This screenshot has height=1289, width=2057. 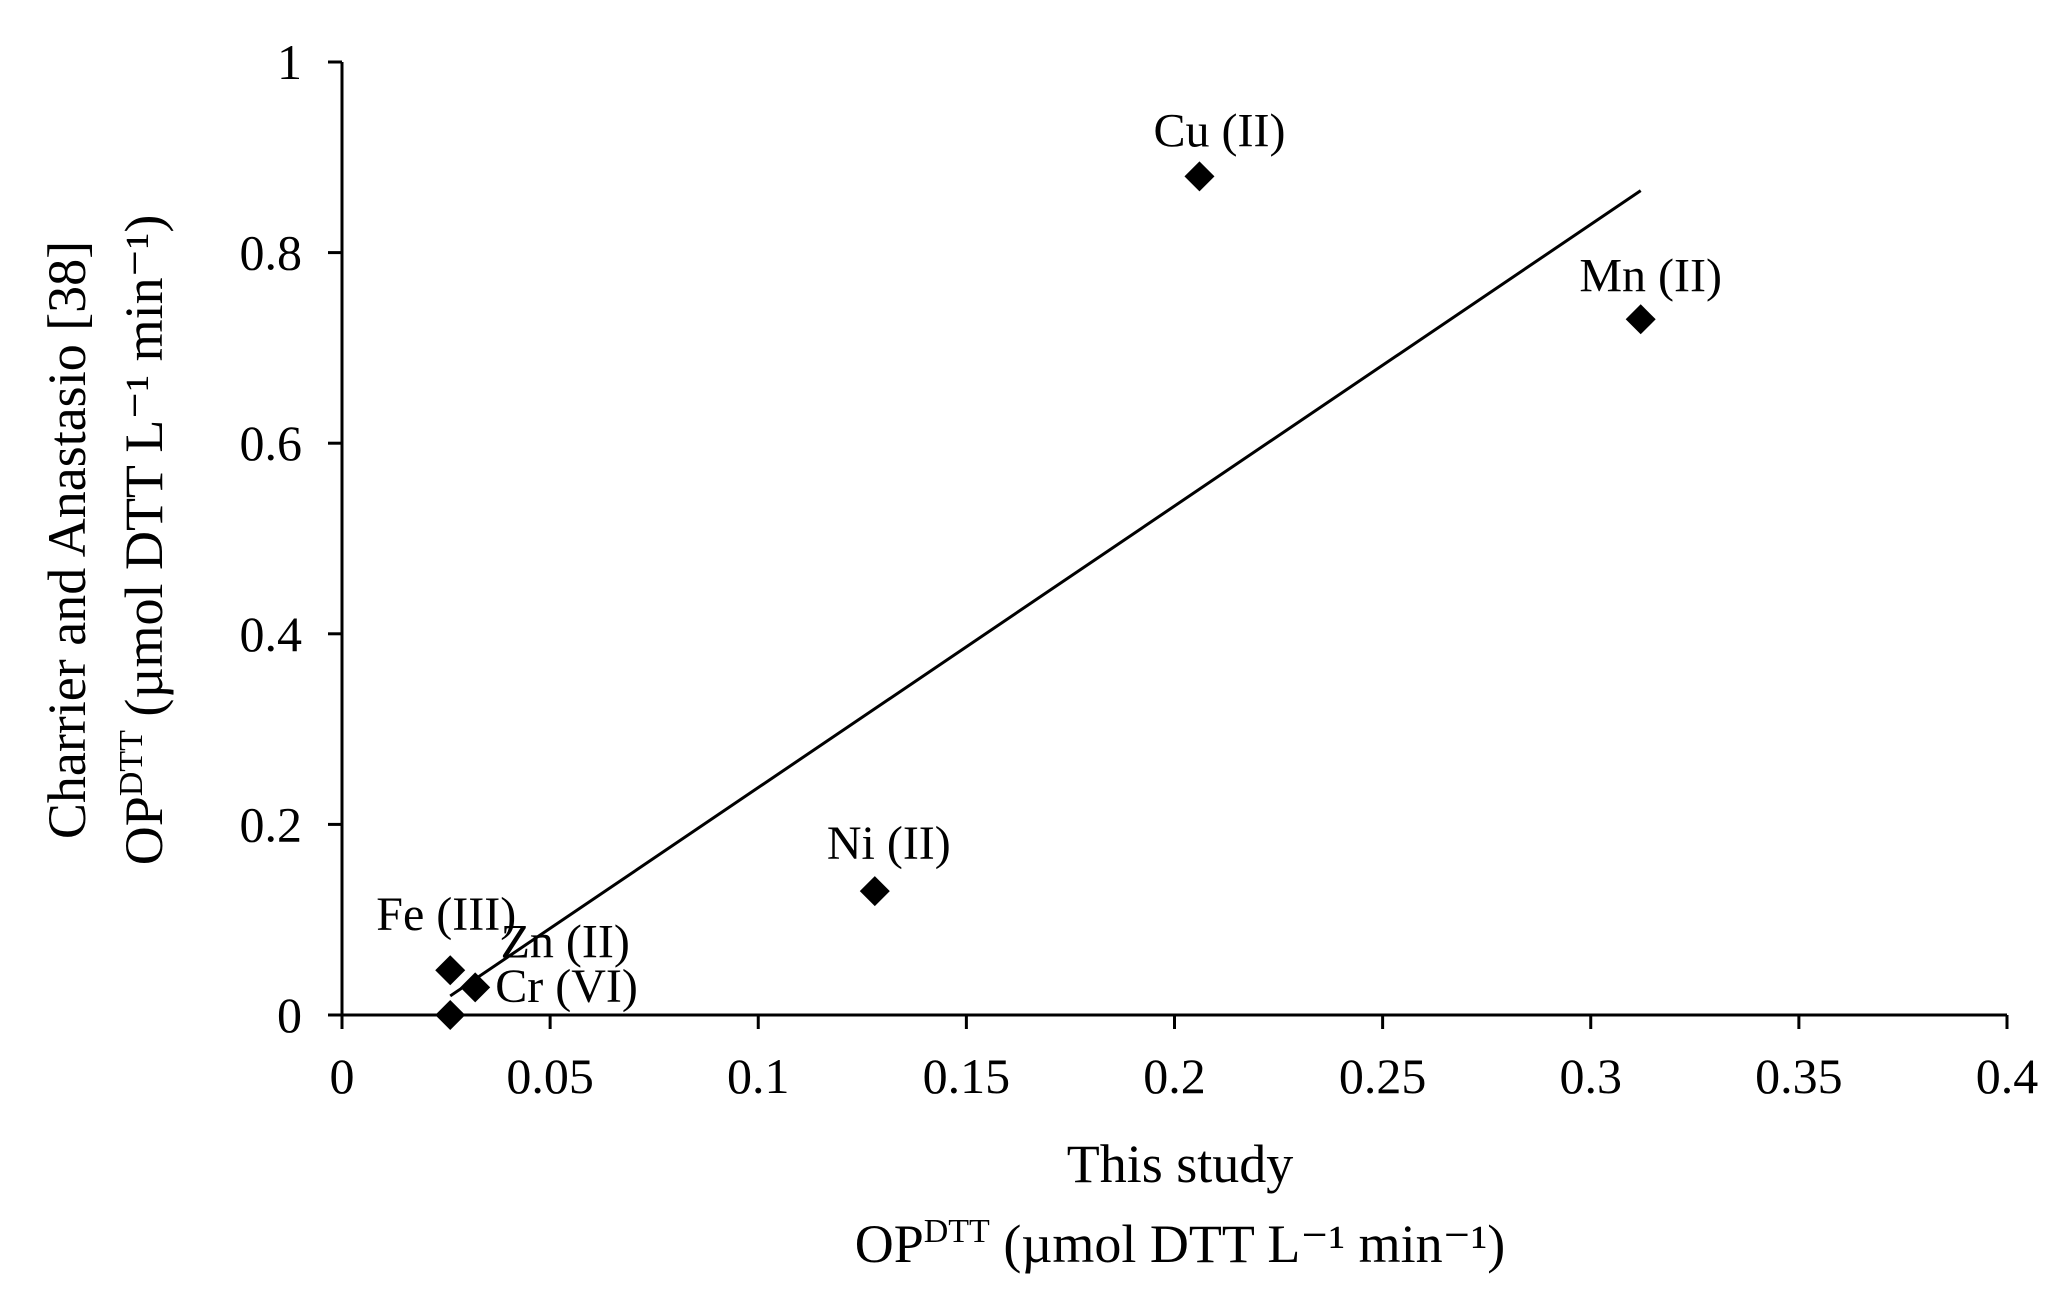 I want to click on y-axis-title-line2-group: OPDTT (µmol DTT L⁻¹ min⁻¹), so click(x=143, y=540).